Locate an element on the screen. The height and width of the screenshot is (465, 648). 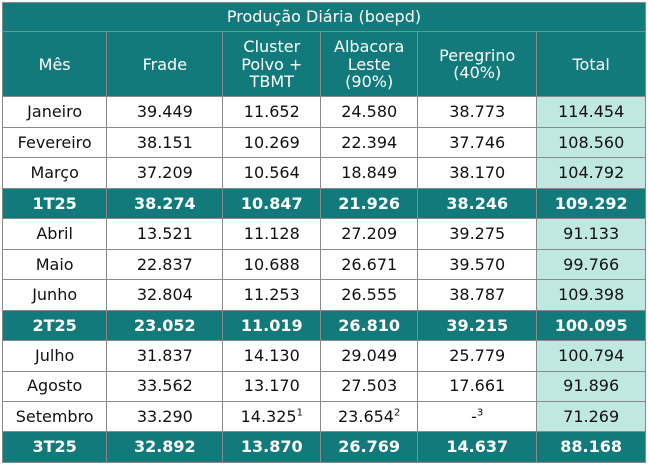
cell-value: 24.580 is located at coordinates (369, 112).